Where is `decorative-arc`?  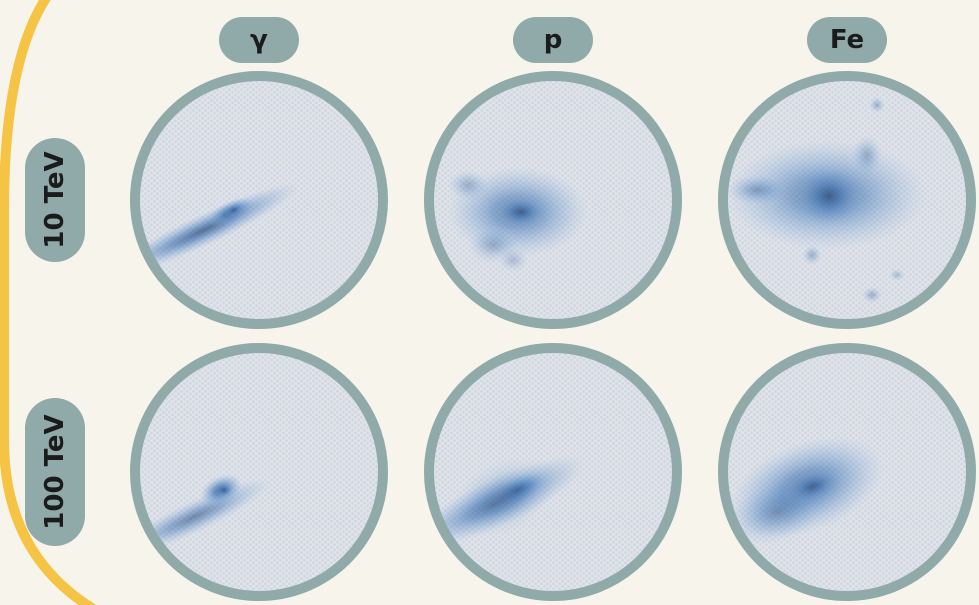
decorative-arc is located at coordinates (48, 302).